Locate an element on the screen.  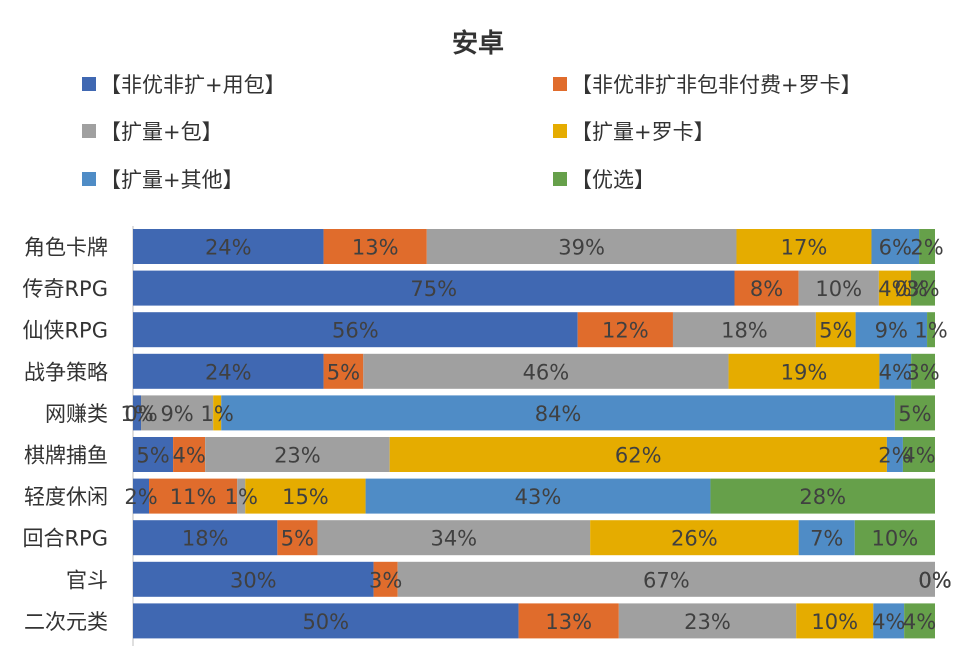
category-label: 二次元类 is located at coordinates (66, 622).